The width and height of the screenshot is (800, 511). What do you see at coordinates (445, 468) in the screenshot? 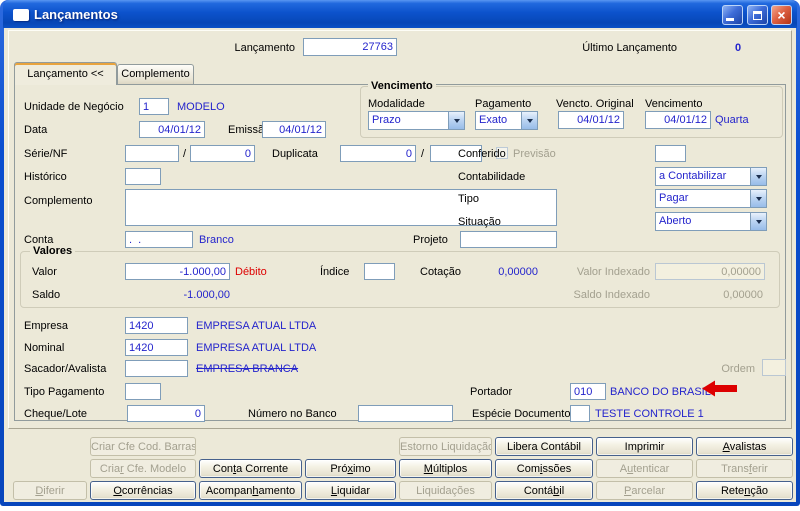
I see `button-multiplos: Múltiplos` at bounding box center [445, 468].